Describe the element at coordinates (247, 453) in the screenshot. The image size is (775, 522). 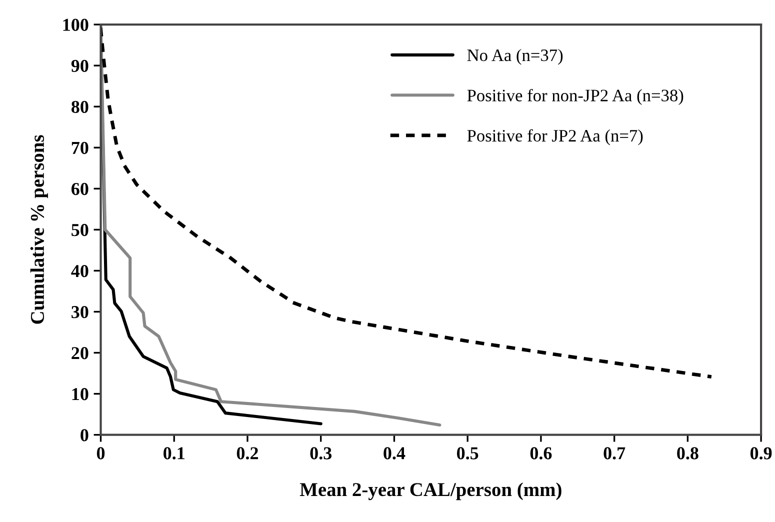
I see `x-tick-label: 0.2` at that location.